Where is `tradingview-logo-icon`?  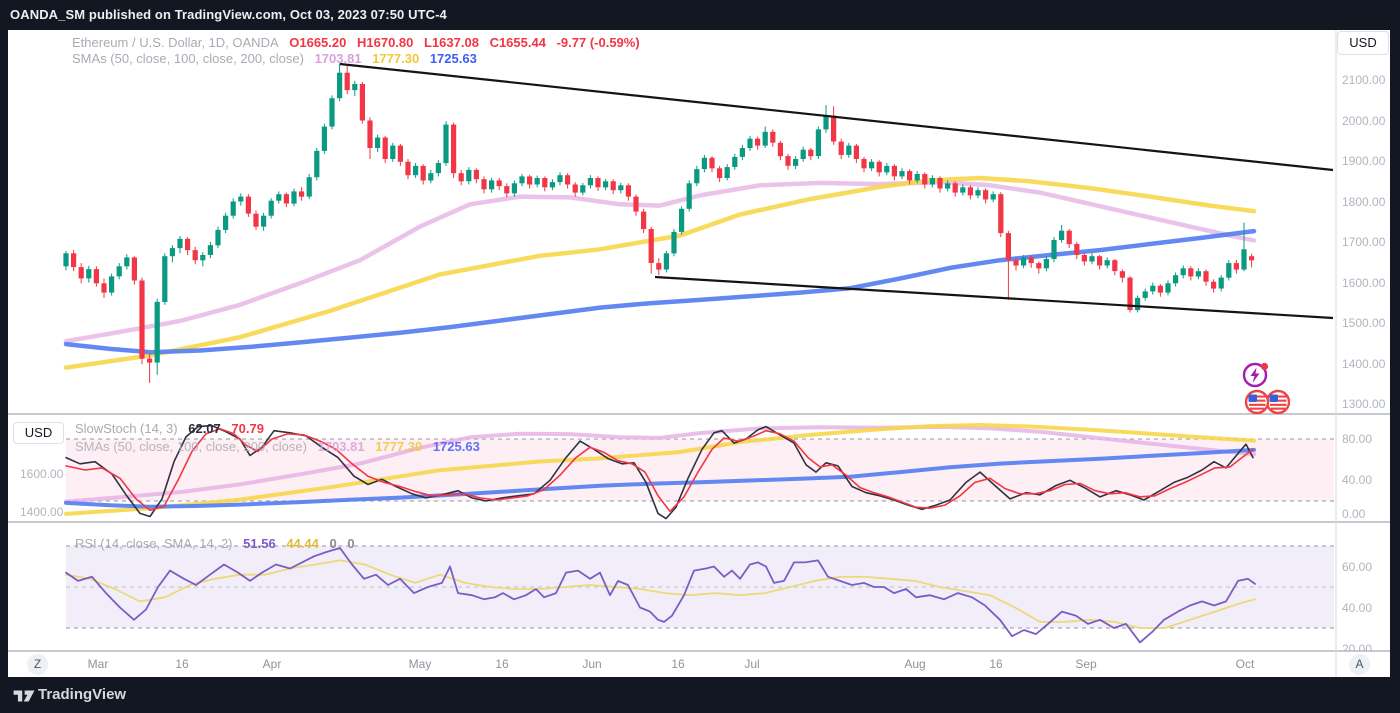
tradingview-logo-icon is located at coordinates (24, 696).